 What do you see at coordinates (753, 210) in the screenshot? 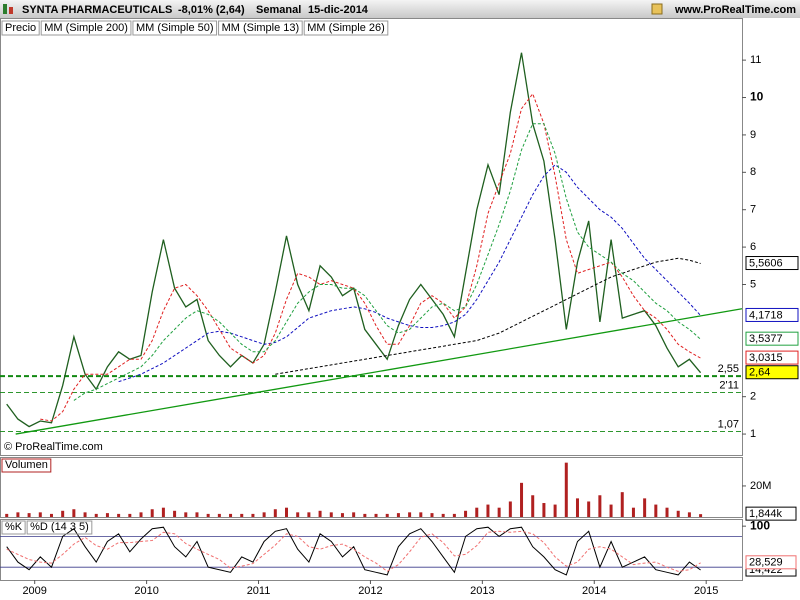
I see `y-tick-label: 7` at bounding box center [753, 210].